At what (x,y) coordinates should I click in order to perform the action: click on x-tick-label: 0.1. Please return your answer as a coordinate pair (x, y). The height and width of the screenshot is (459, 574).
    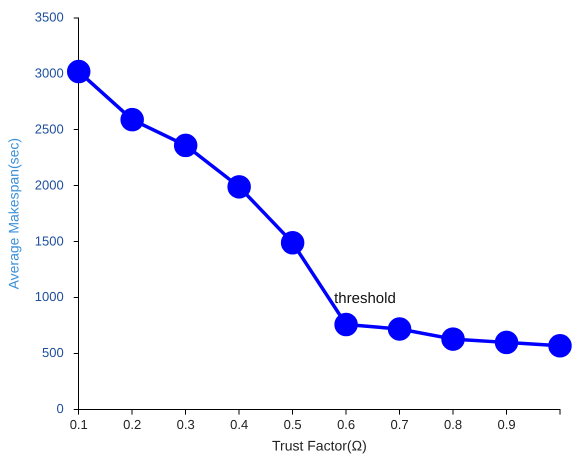
    Looking at the image, I should click on (79, 424).